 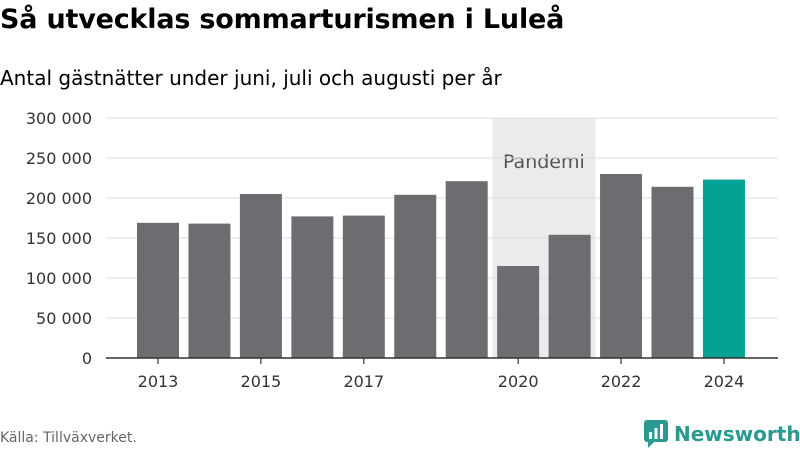 I want to click on y-tick-label: 300 000, so click(x=59, y=118).